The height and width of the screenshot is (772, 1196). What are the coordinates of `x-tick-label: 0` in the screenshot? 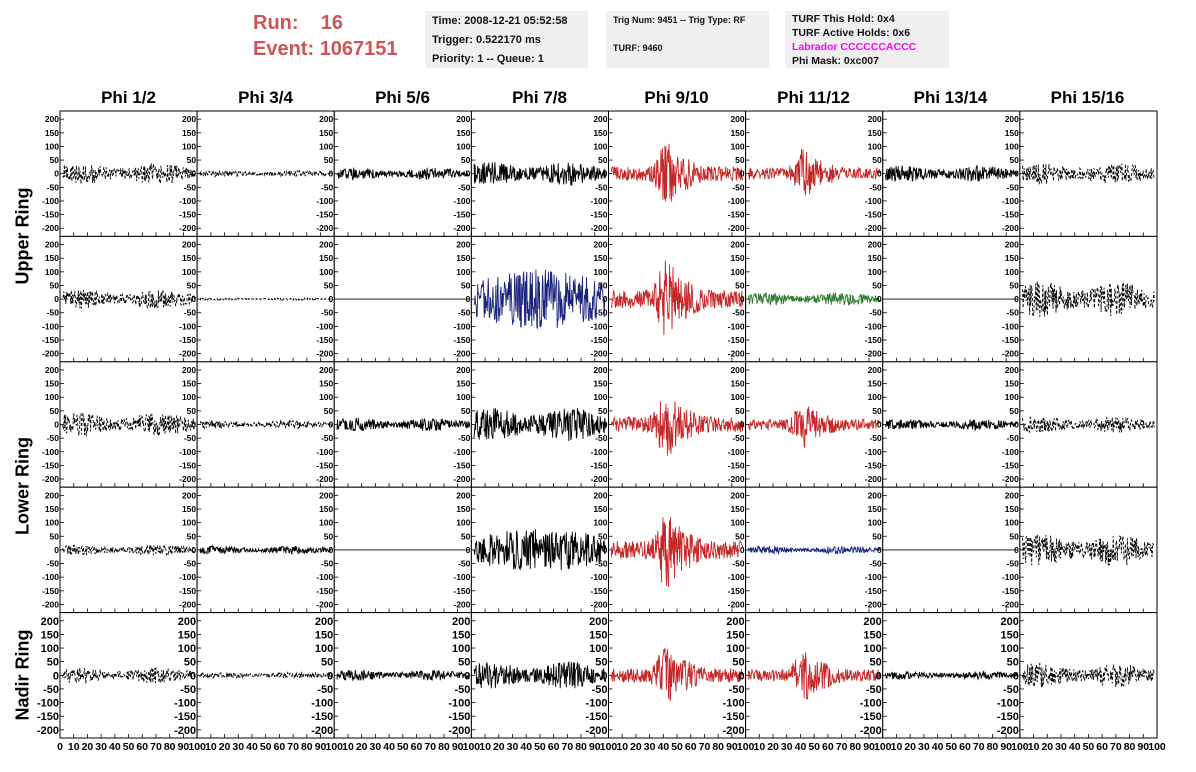 It's located at (60, 747).